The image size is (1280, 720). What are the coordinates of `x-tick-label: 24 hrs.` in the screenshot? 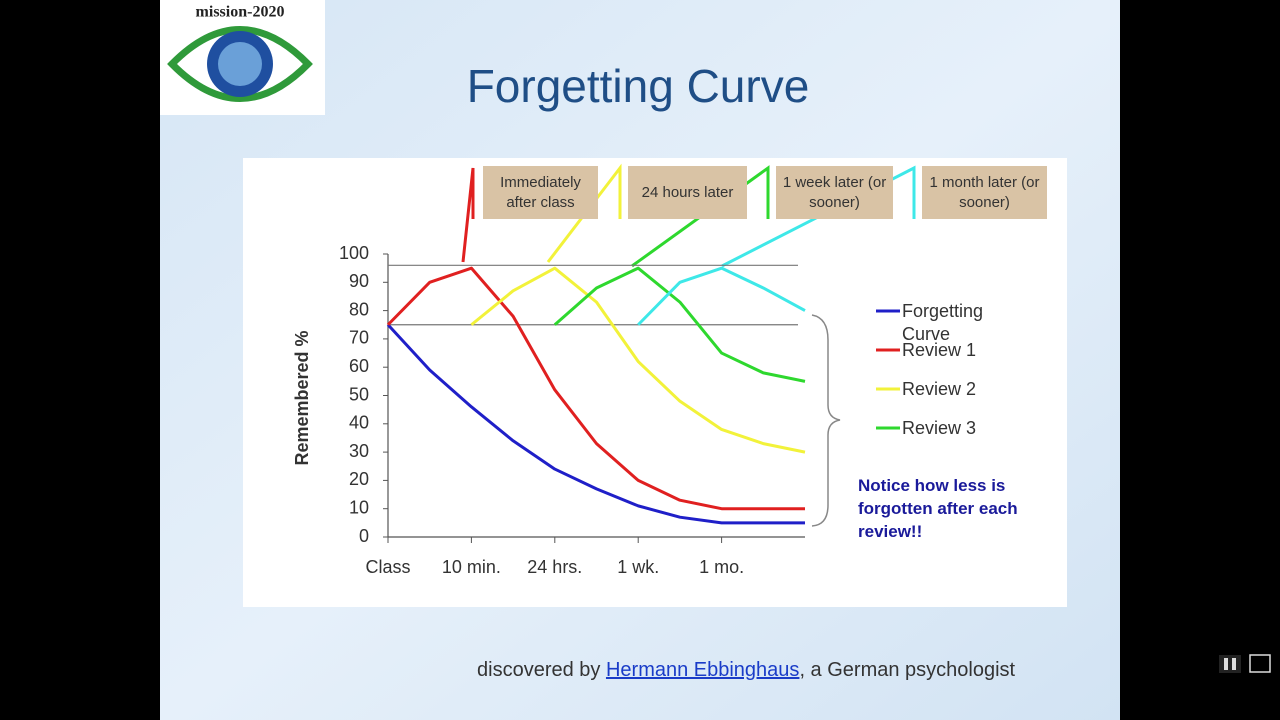 It's located at (554, 567).